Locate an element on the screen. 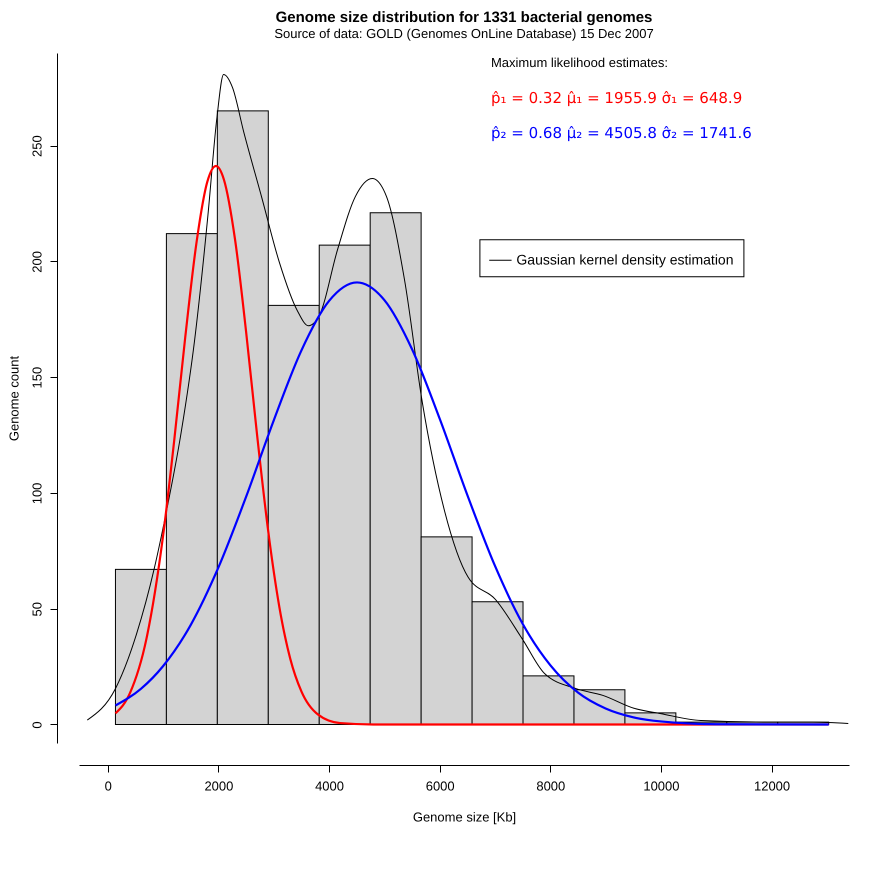  x-tick-label: 4000 is located at coordinates (329, 786).